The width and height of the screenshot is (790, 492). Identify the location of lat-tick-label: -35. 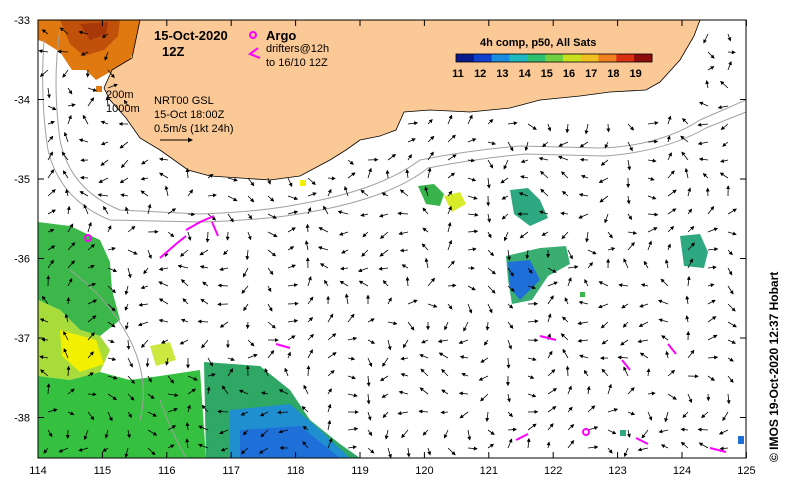
(22, 180).